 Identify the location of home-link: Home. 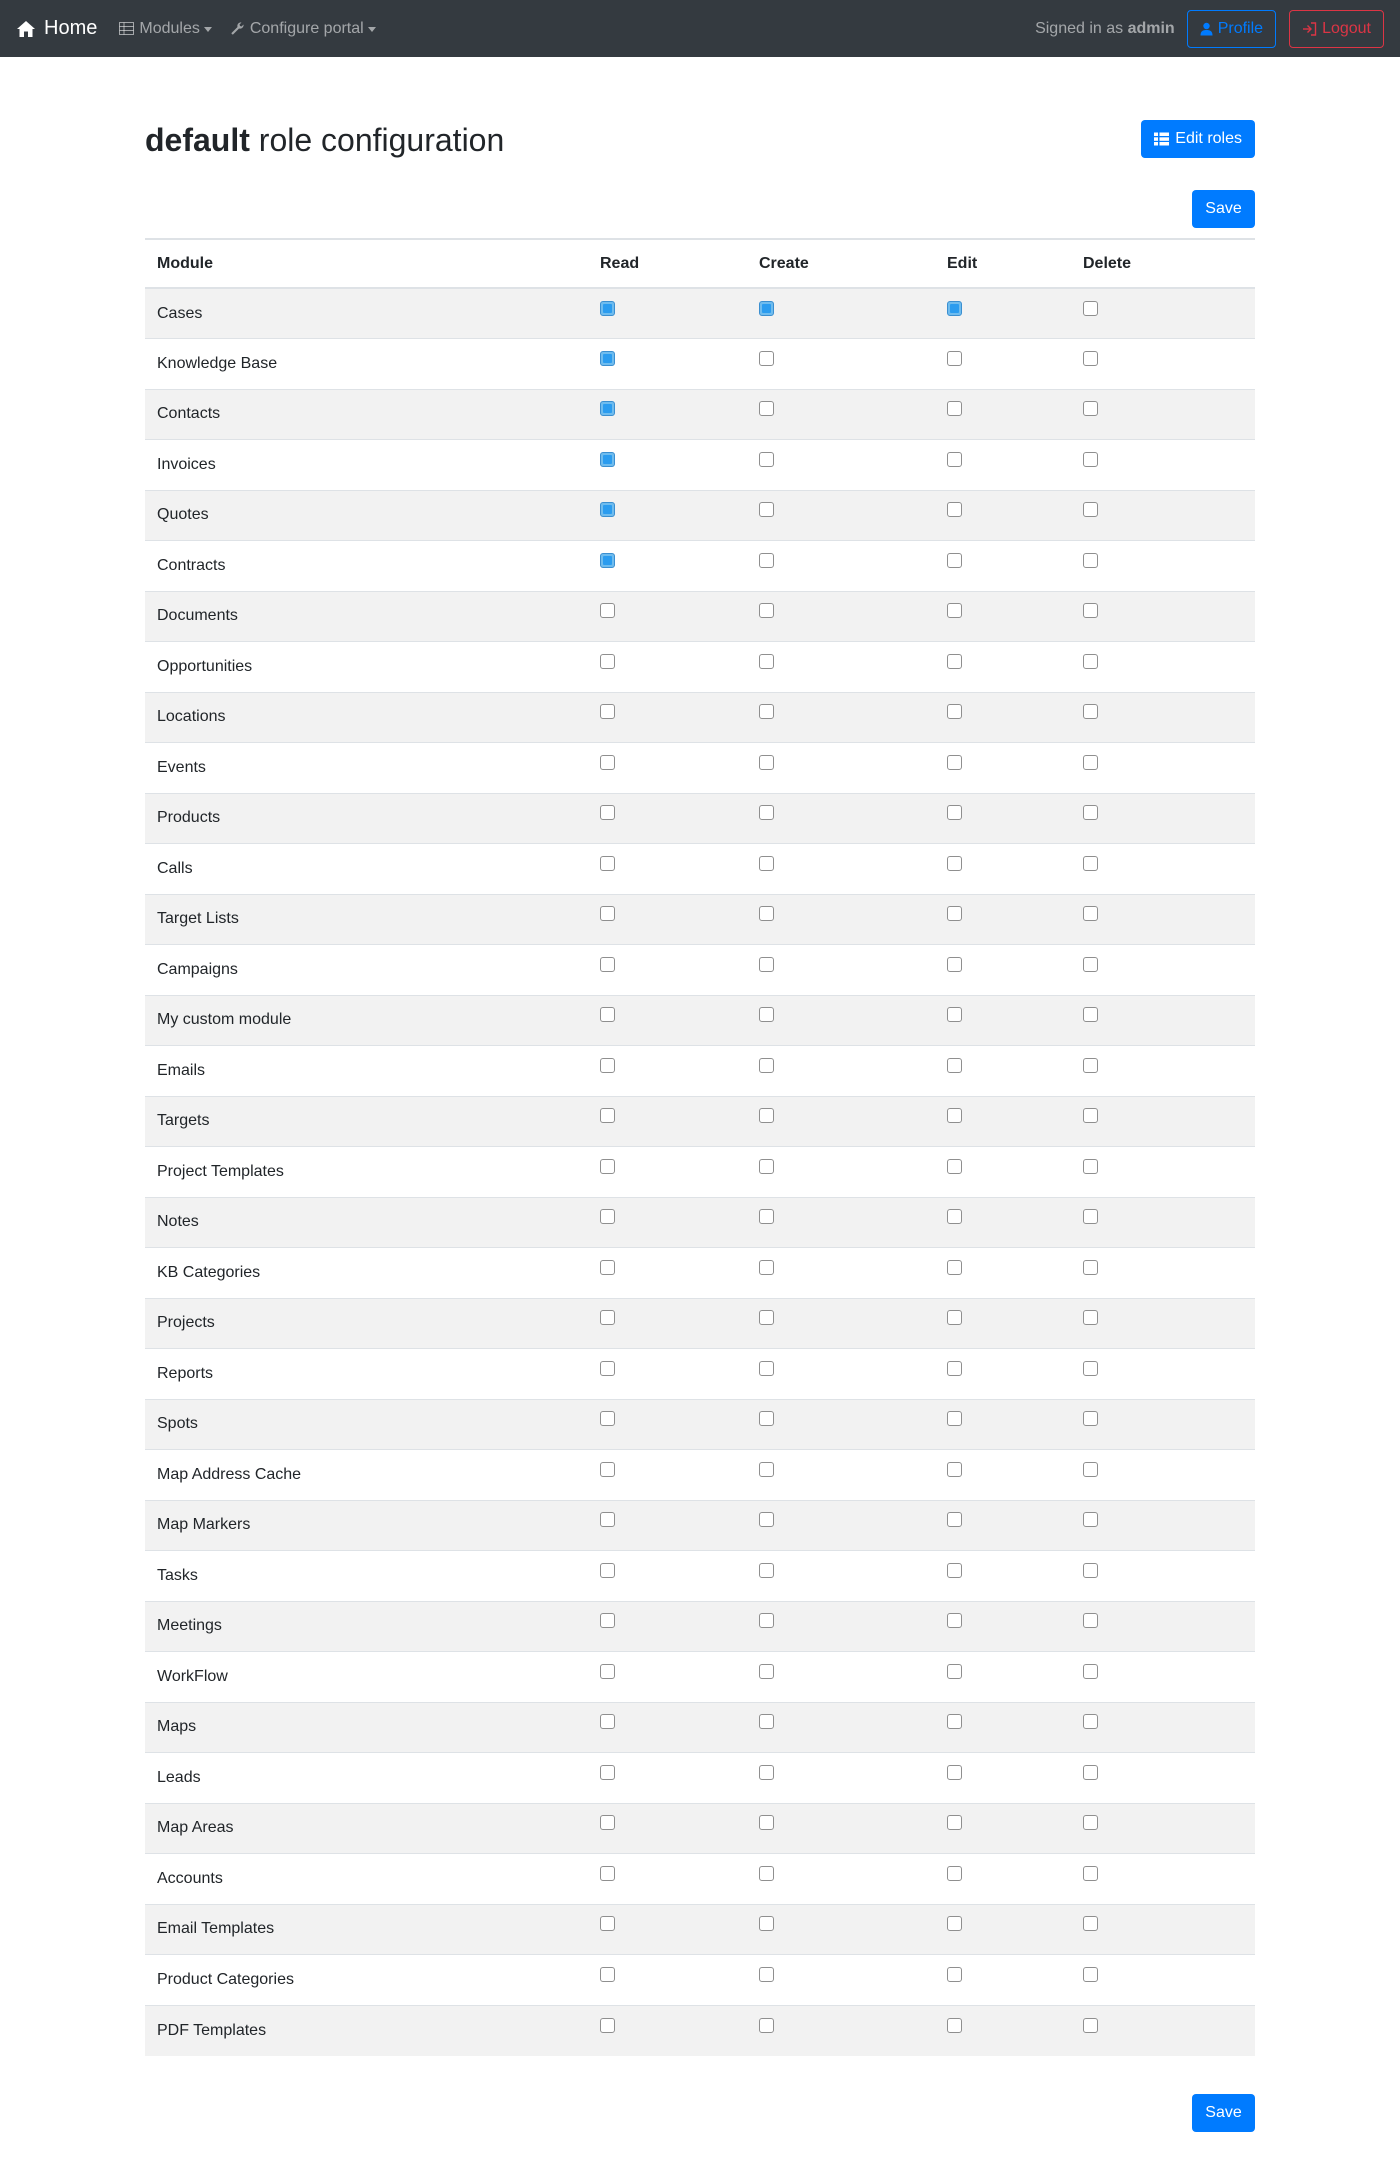
(56, 28).